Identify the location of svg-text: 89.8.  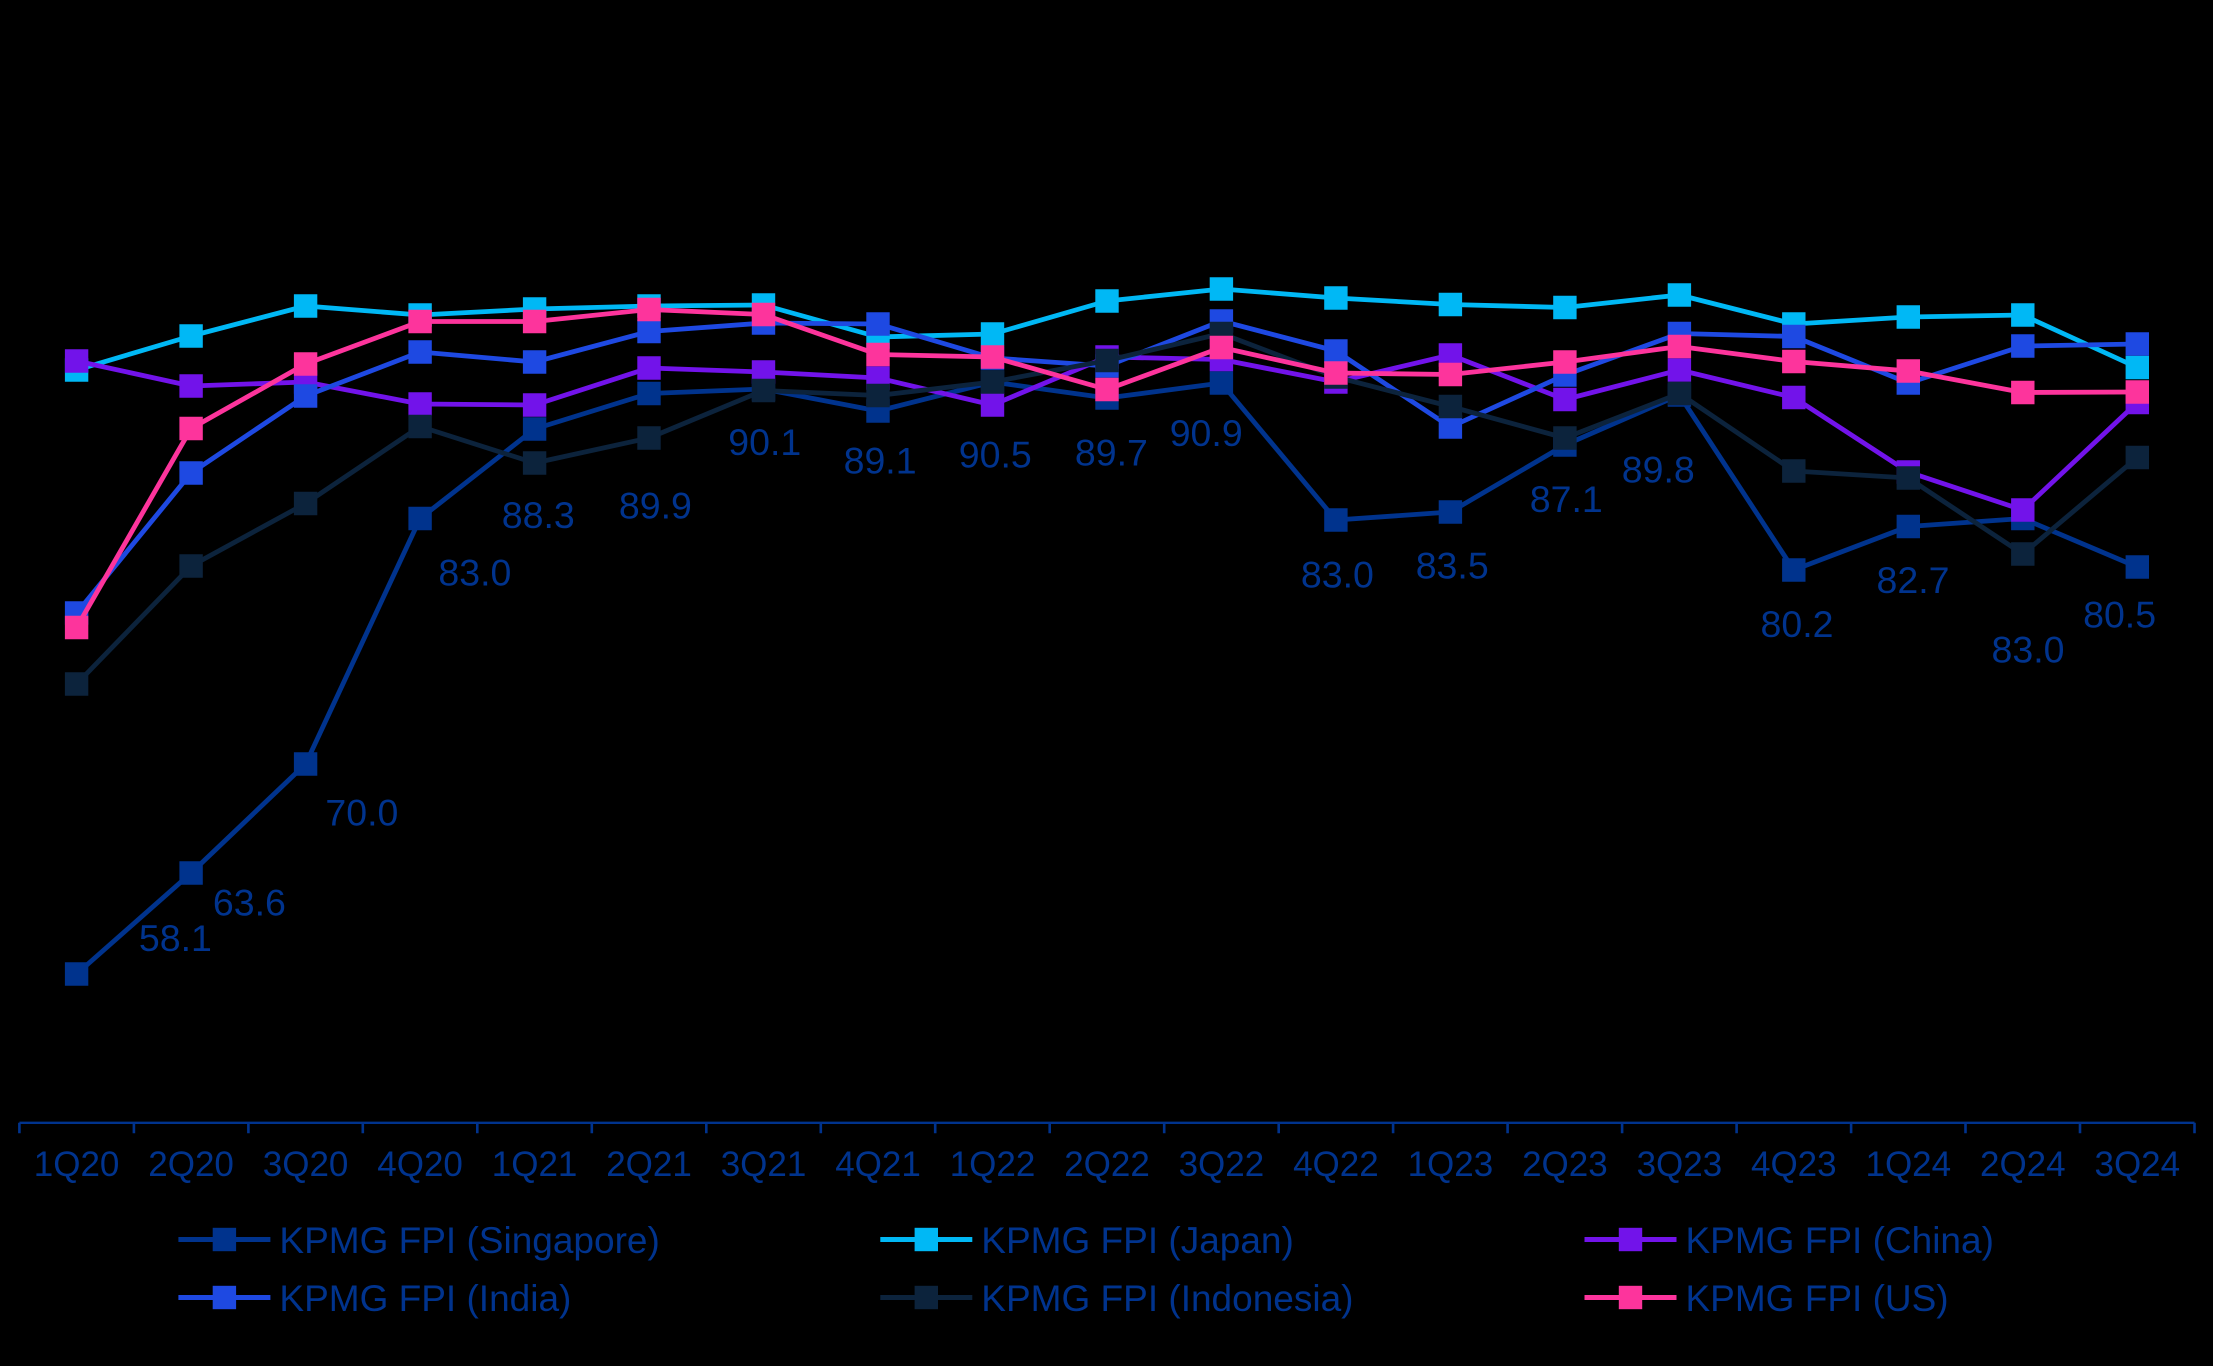
(1658, 470).